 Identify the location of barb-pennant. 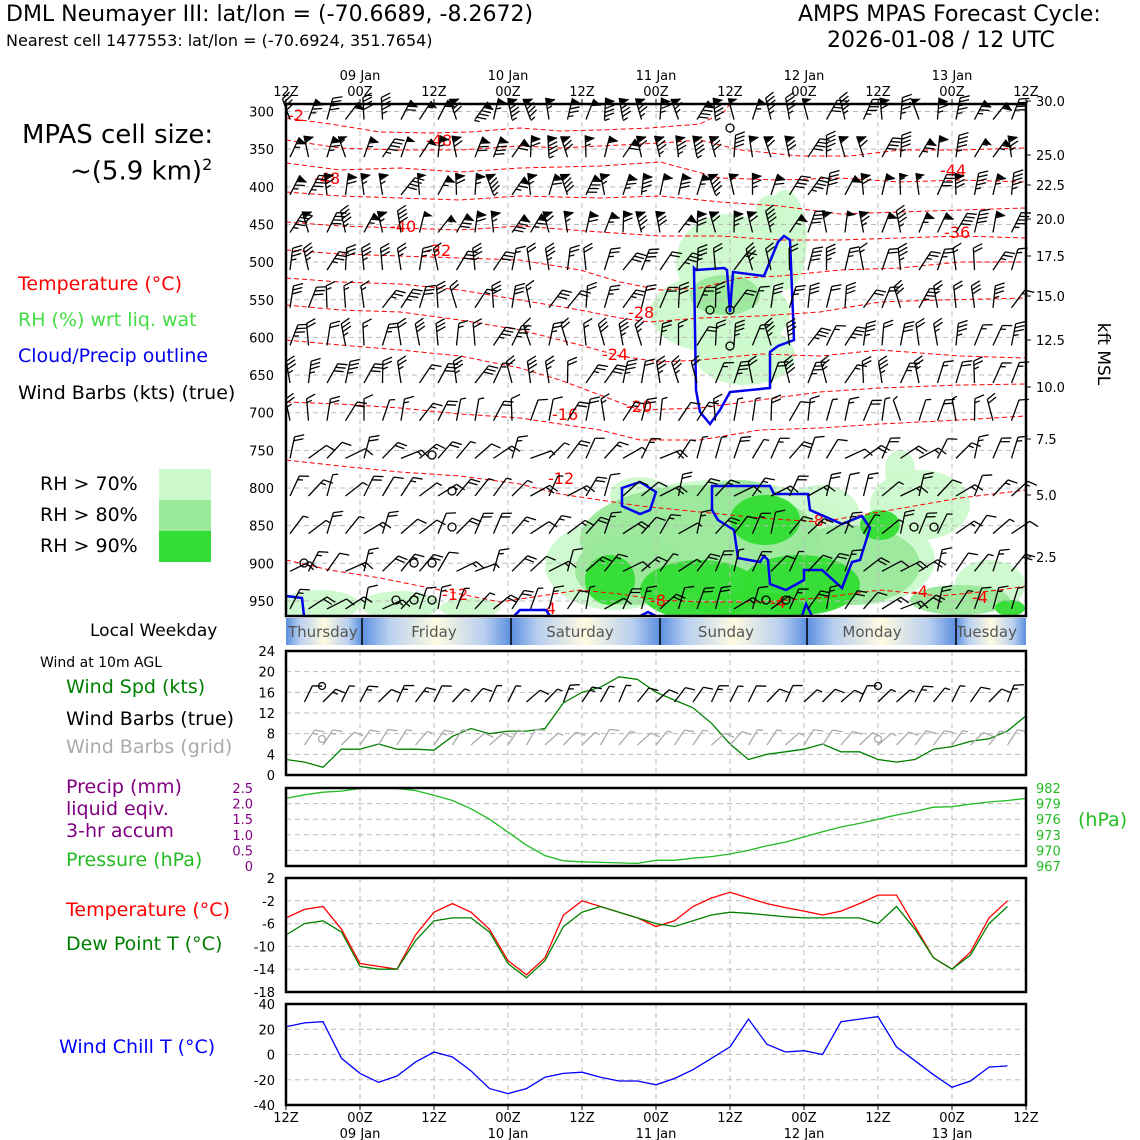
(433, 142).